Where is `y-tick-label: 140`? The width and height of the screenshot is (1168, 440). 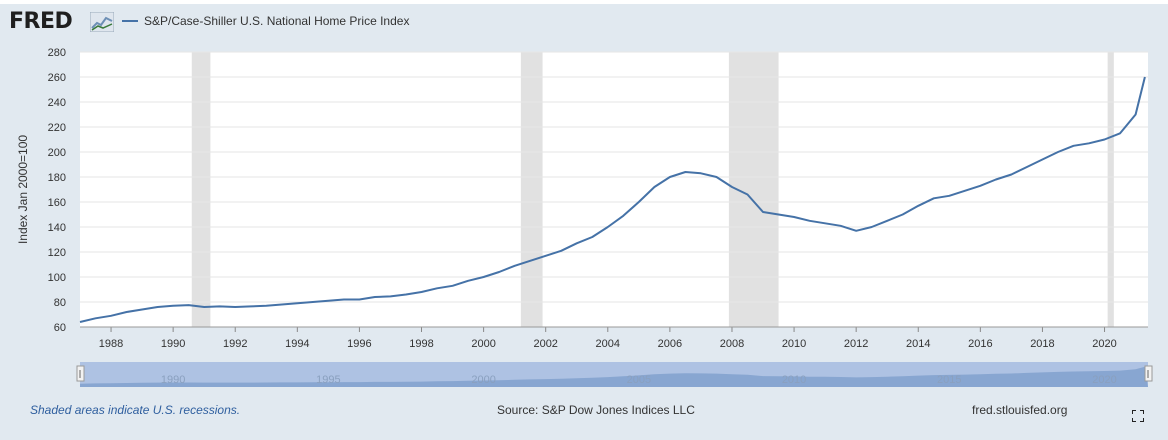
y-tick-label: 140 is located at coordinates (57, 228).